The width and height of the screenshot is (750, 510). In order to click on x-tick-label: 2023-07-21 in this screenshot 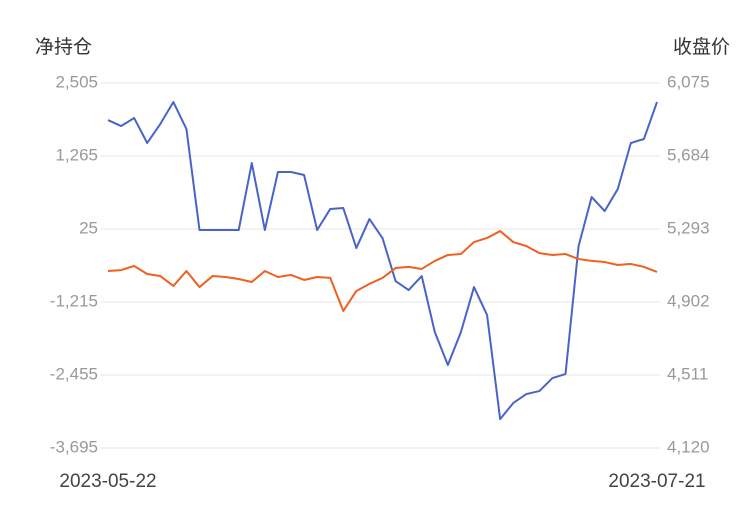, I will do `click(656, 481)`.